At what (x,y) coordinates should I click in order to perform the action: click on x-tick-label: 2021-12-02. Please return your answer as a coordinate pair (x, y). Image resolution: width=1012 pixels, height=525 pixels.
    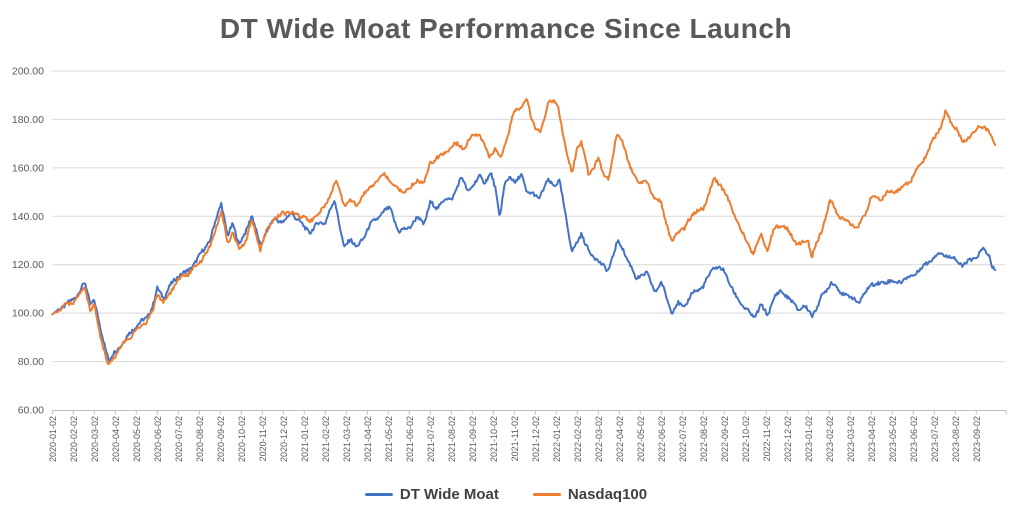
    Looking at the image, I should click on (536, 439).